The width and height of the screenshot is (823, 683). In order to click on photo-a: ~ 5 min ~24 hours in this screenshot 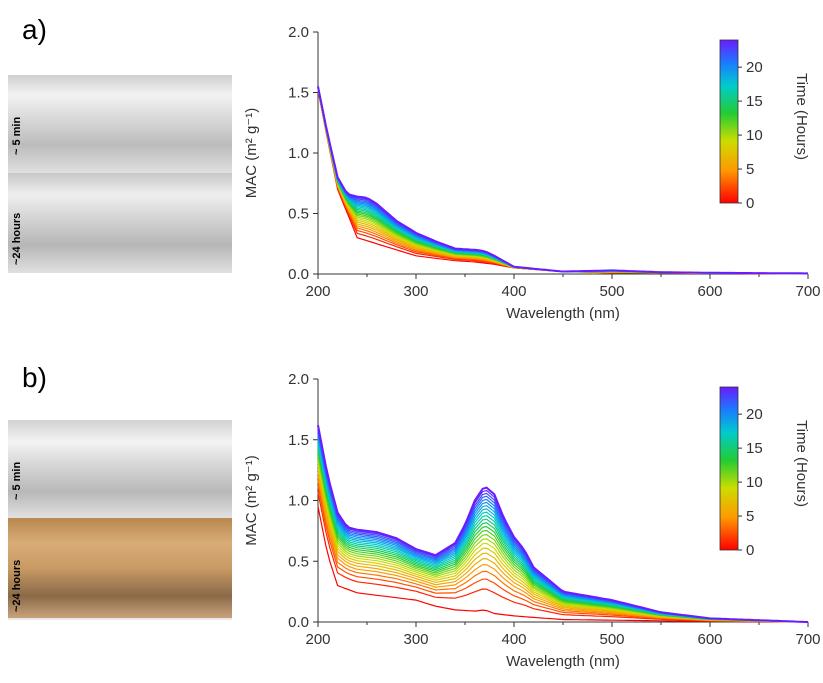, I will do `click(120, 174)`.